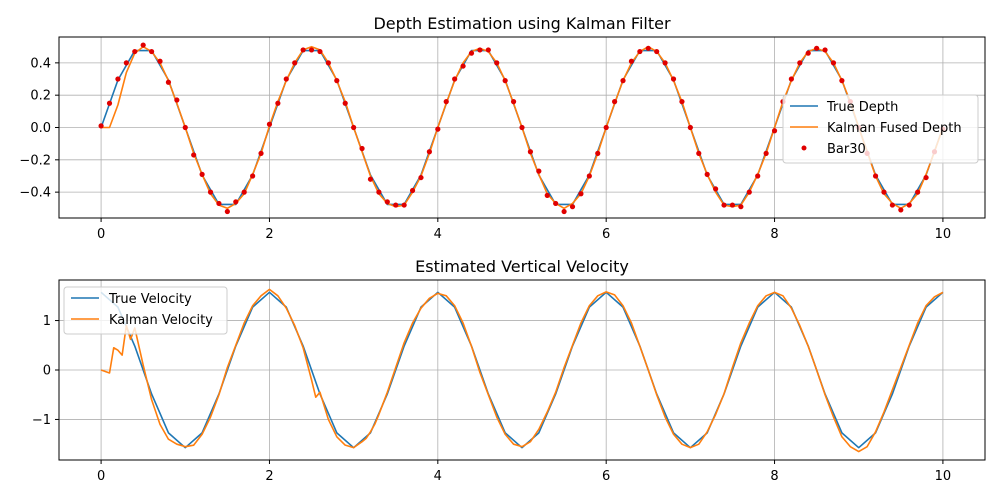 The height and width of the screenshot is (500, 1000). I want to click on legend-label-kalman-velocity: Kalman Velocity, so click(161, 320).